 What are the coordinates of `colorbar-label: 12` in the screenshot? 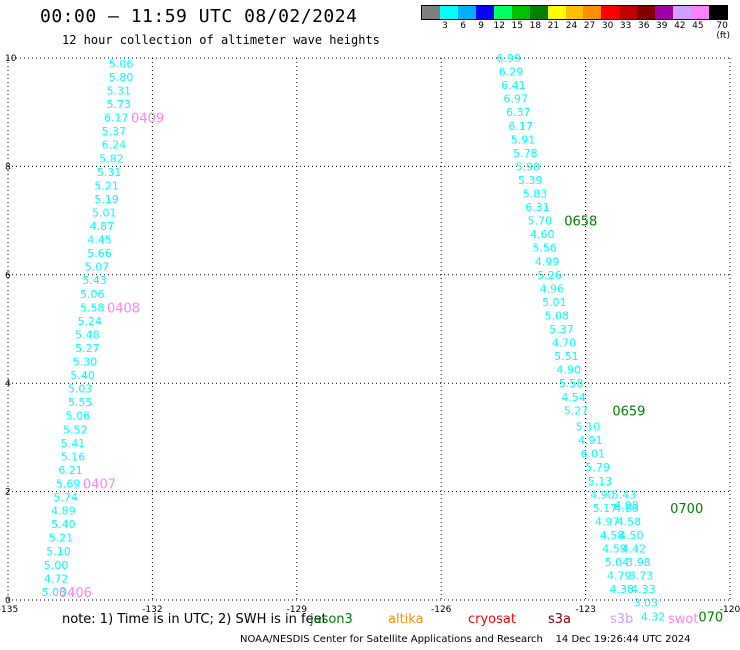 It's located at (499, 26).